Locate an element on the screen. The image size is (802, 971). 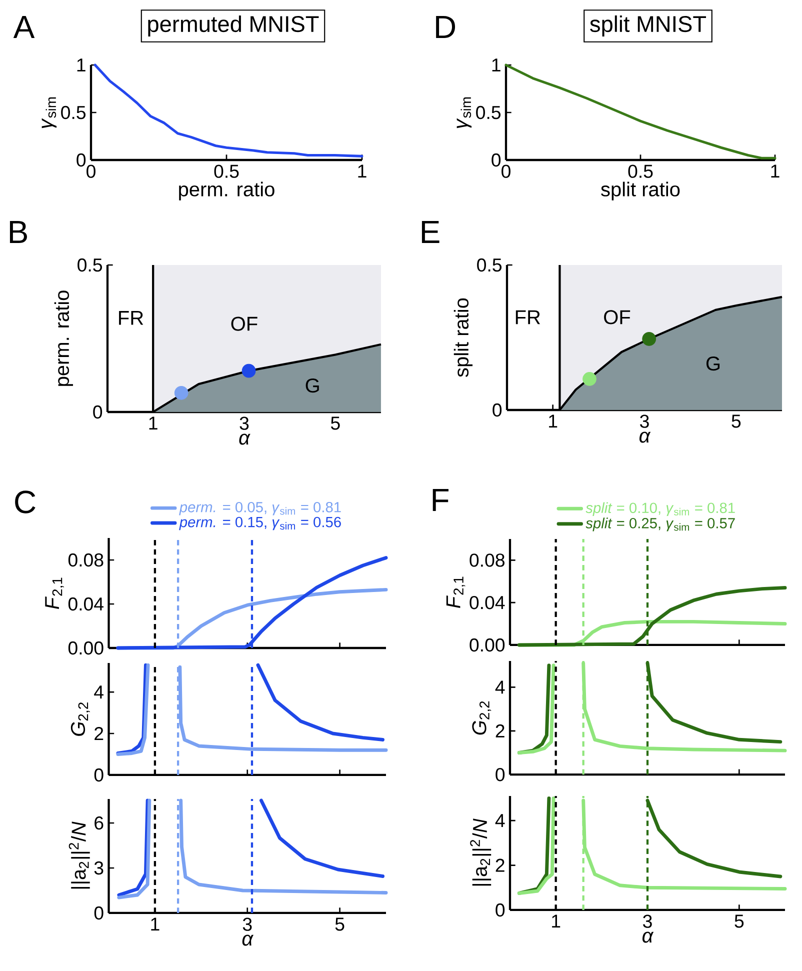
text: A is located at coordinates (24, 27).